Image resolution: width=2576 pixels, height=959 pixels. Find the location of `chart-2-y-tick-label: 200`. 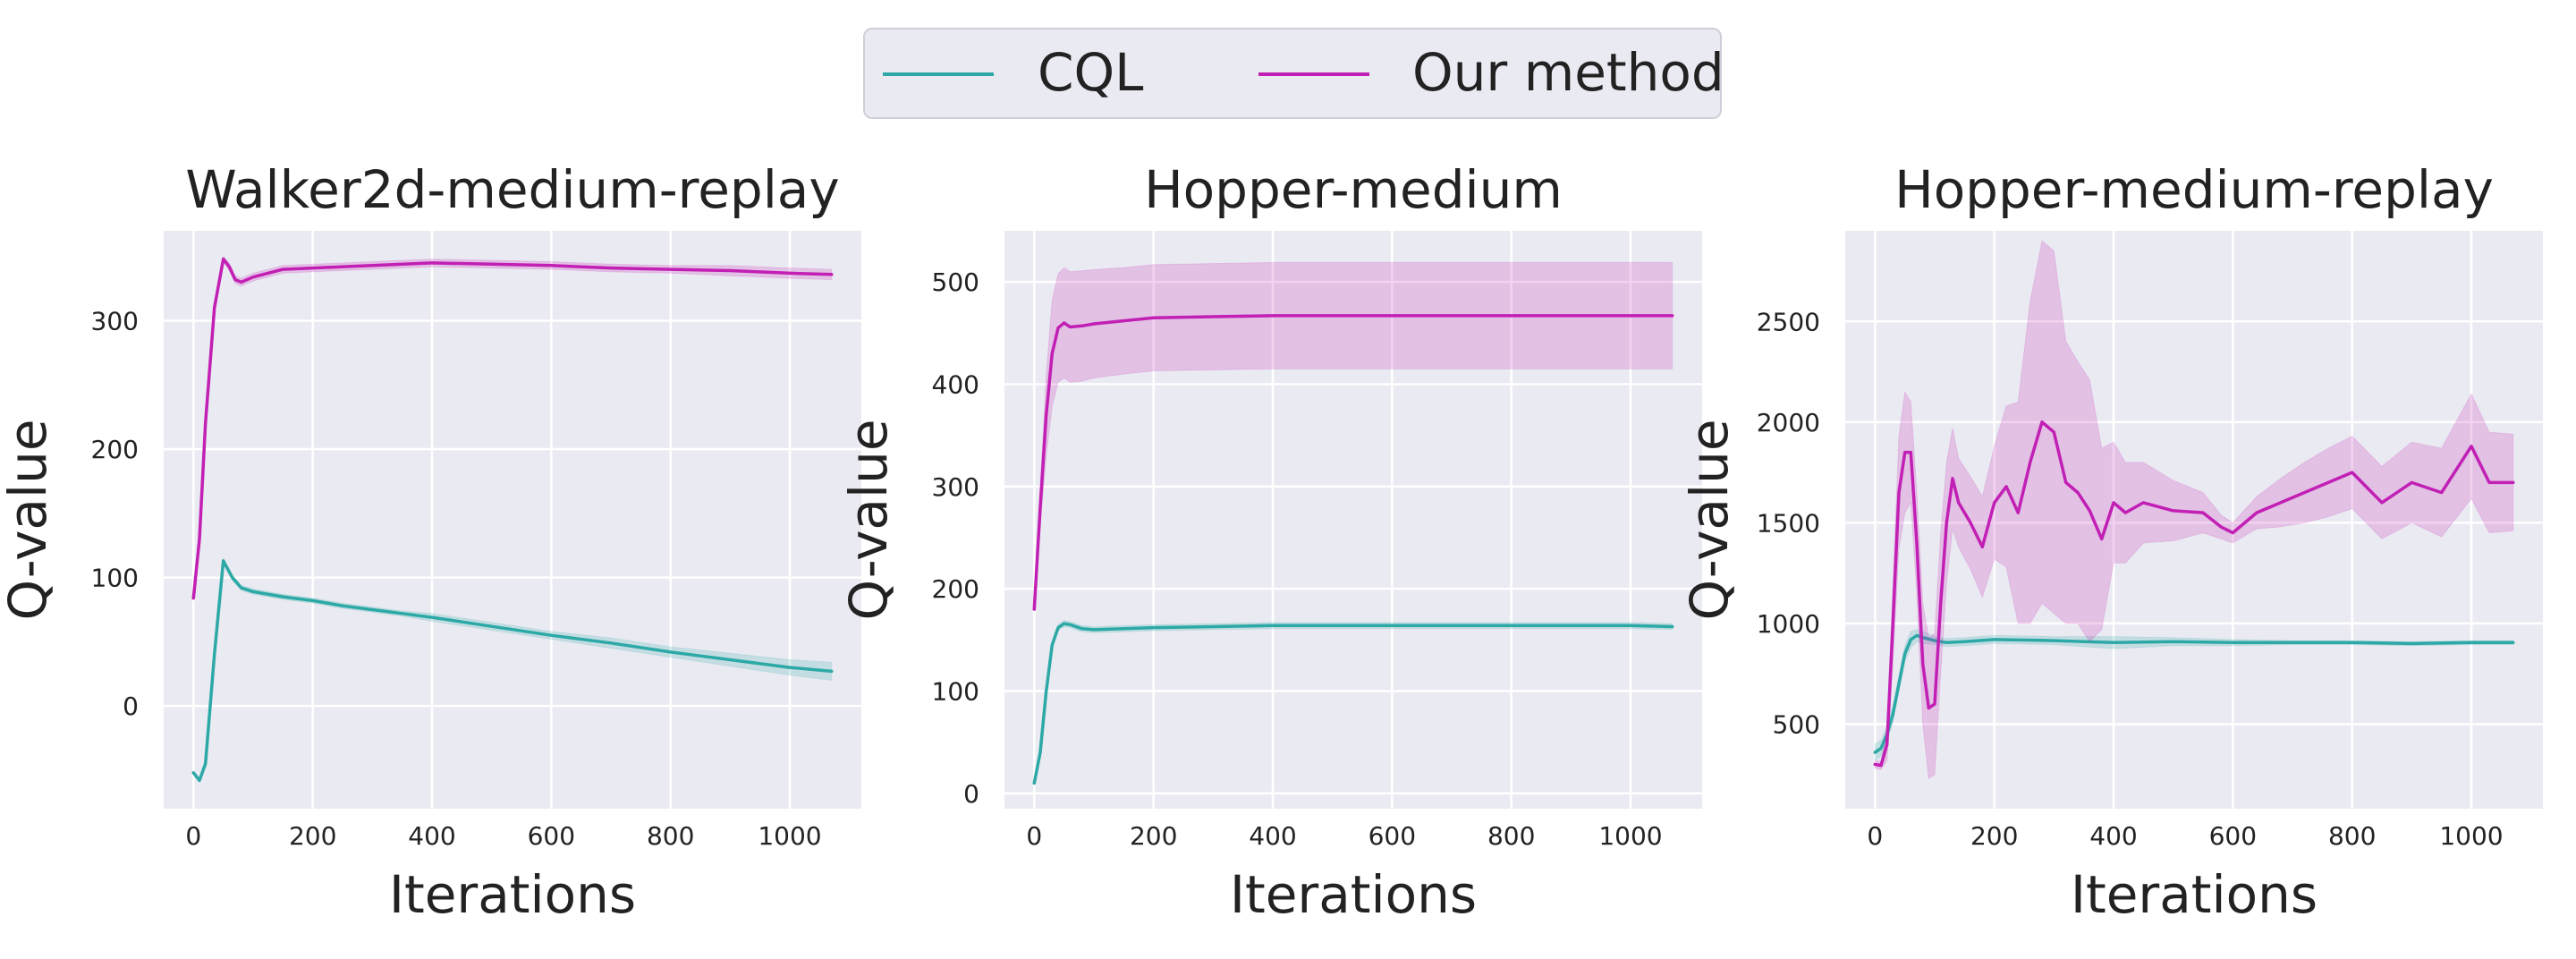

chart-2-y-tick-label: 200 is located at coordinates (955, 589).